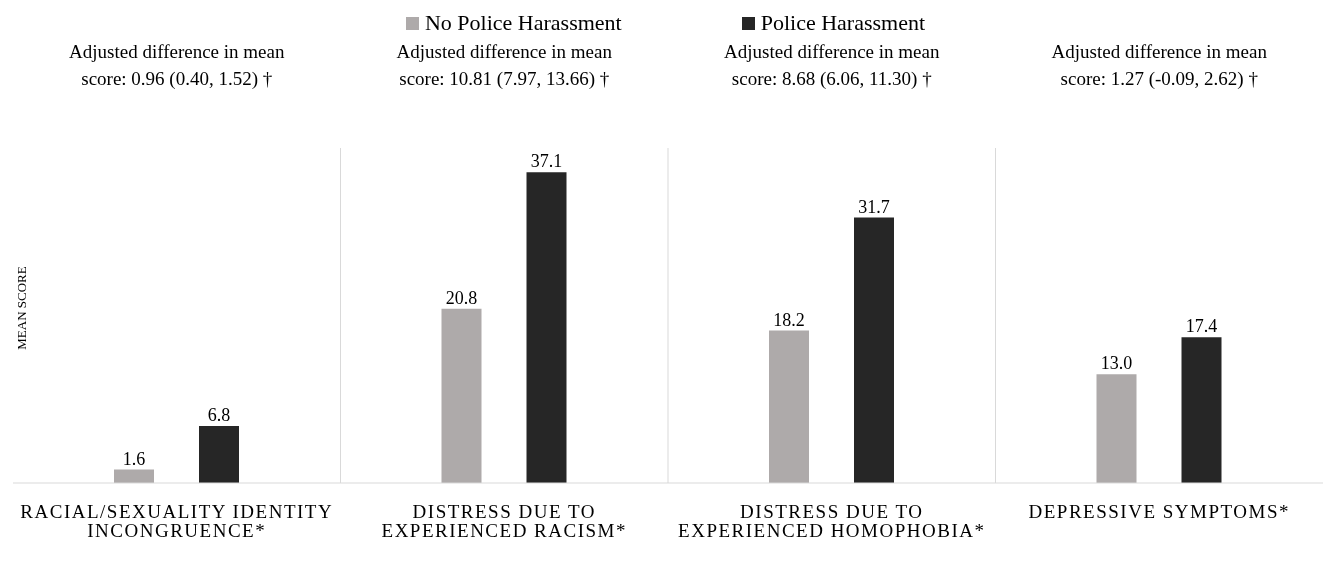  I want to click on text: Adjusted difference in mean score: 0.96 (0.40, 1.52) †, so click(177, 65).